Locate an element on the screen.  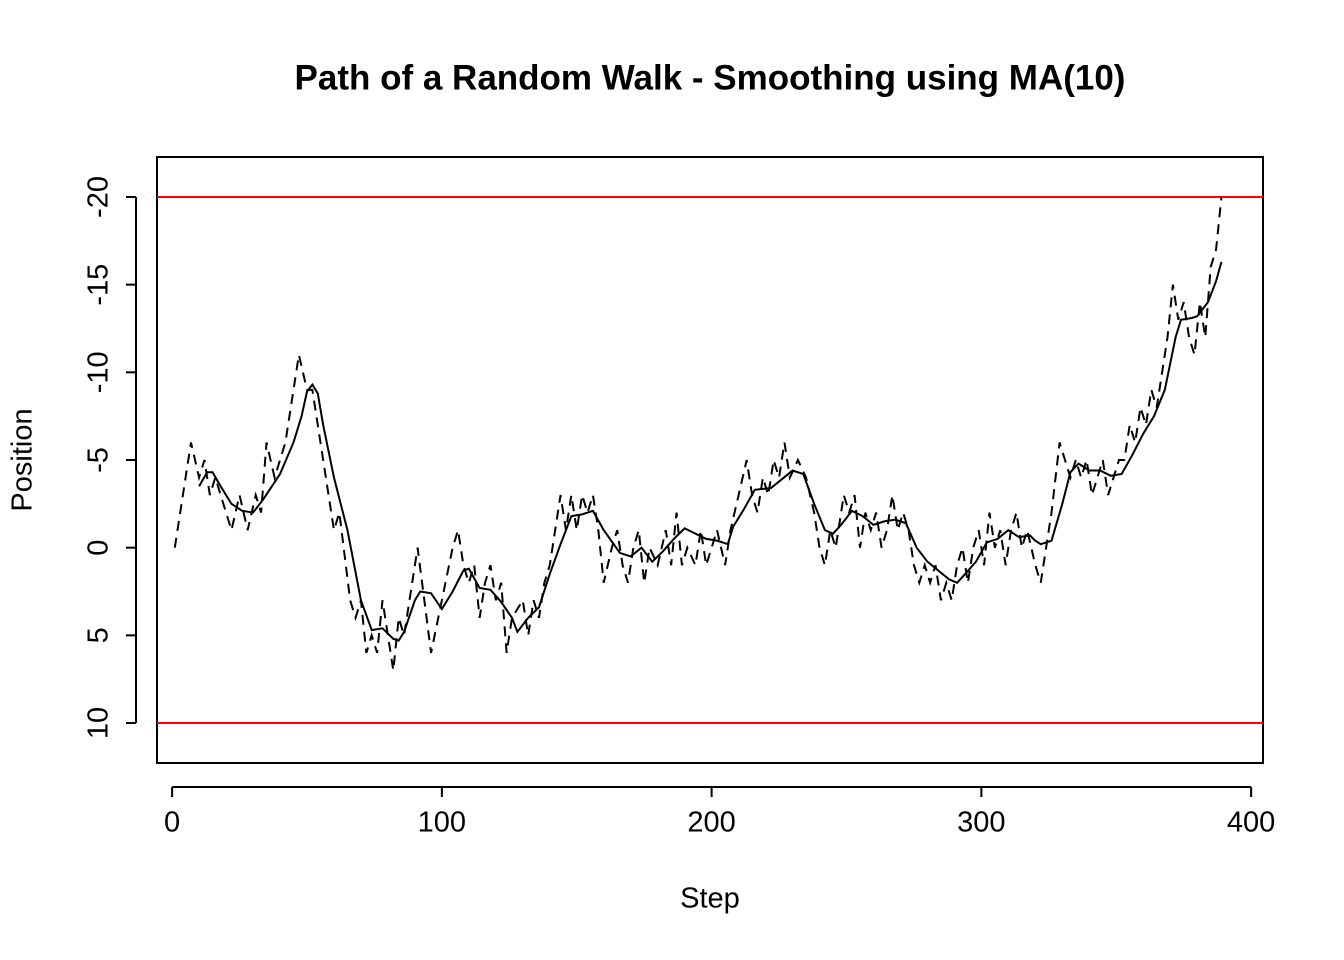
x-axis-label: Step is located at coordinates (710, 899).